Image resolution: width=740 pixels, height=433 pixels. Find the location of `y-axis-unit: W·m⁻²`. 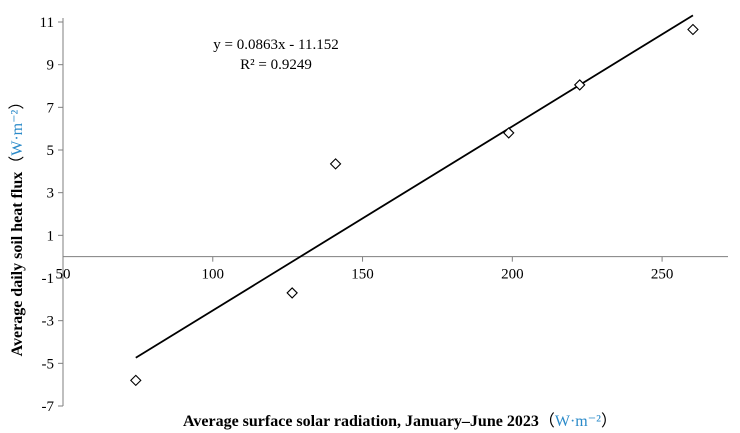

y-axis-unit: W·m⁻² is located at coordinates (17, 132).